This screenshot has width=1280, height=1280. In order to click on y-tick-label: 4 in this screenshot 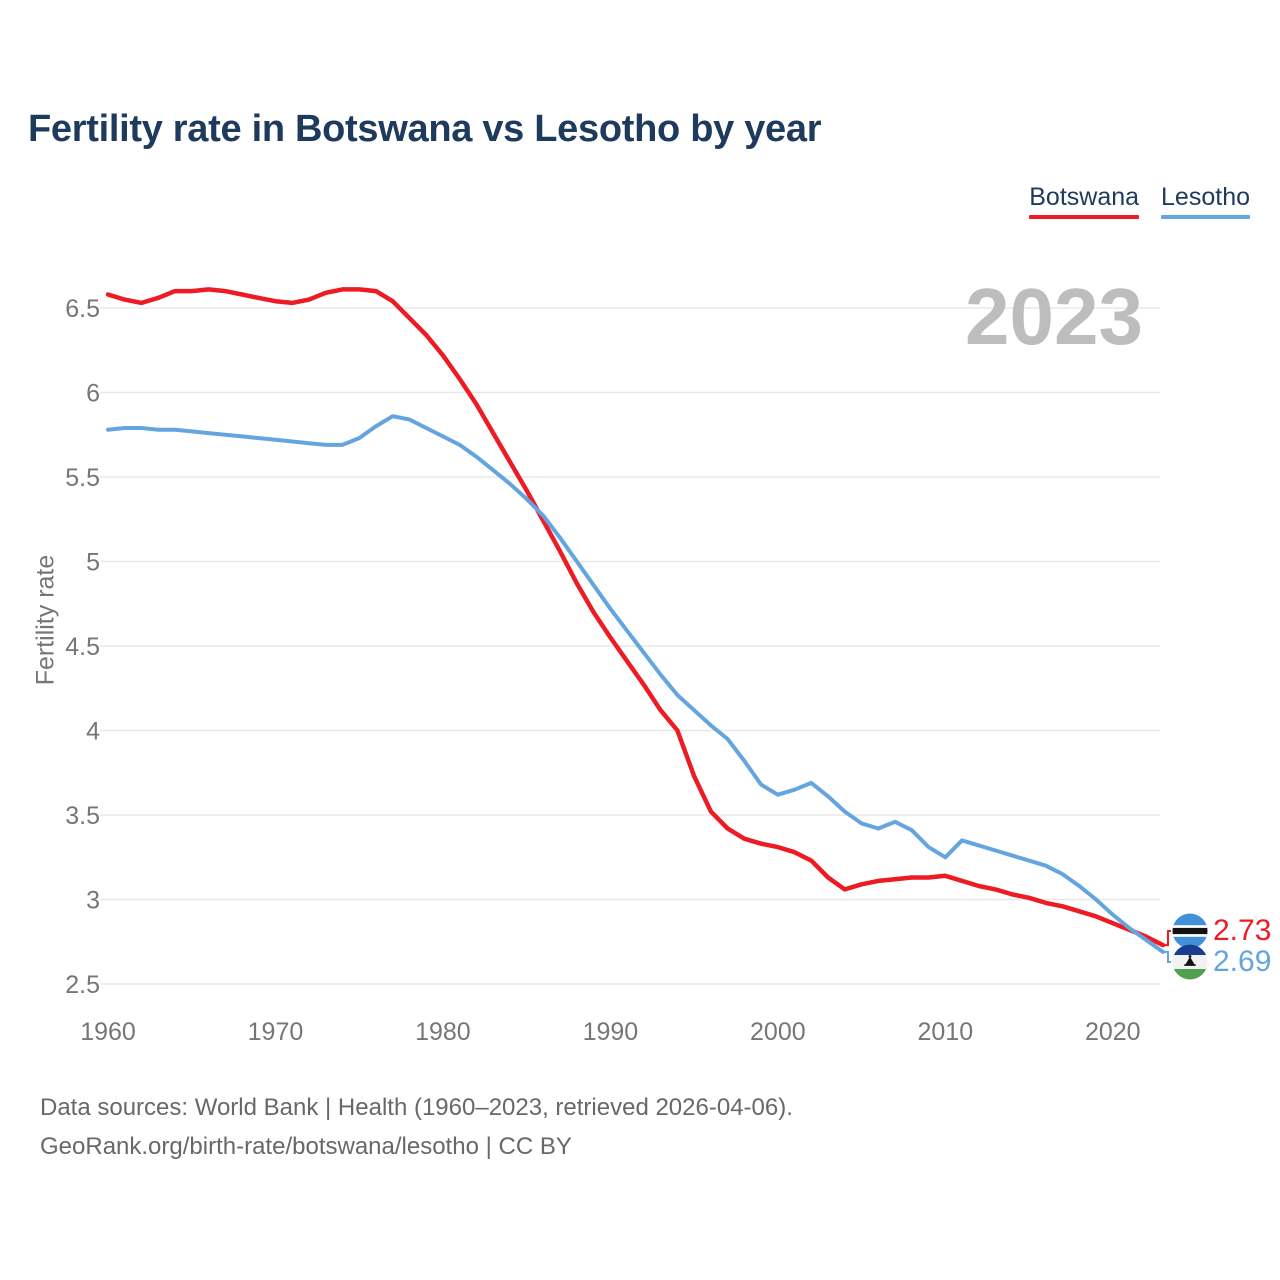, I will do `click(93, 732)`.